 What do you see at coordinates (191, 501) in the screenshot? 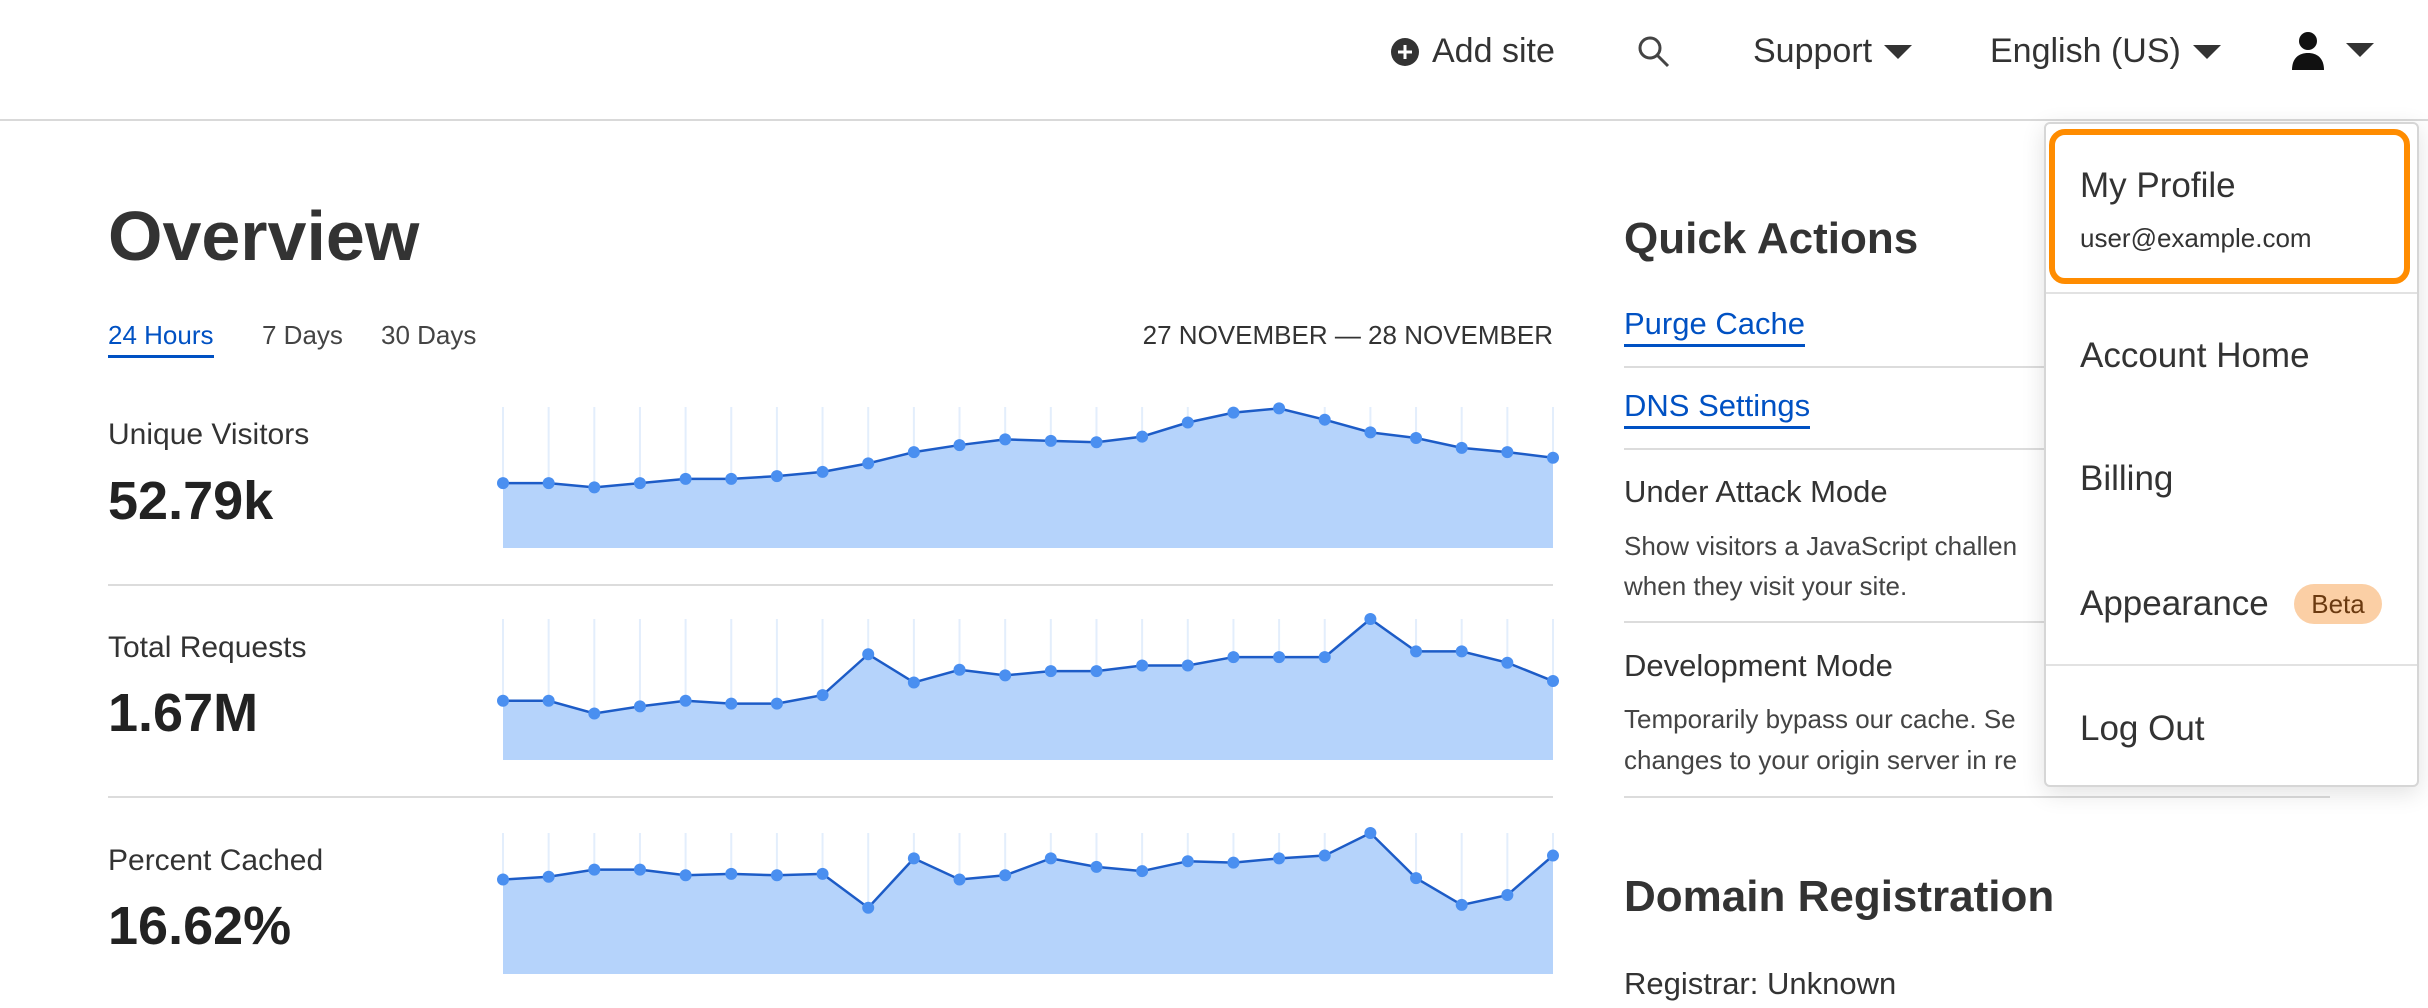
I see `stat-value: 52.79k` at bounding box center [191, 501].